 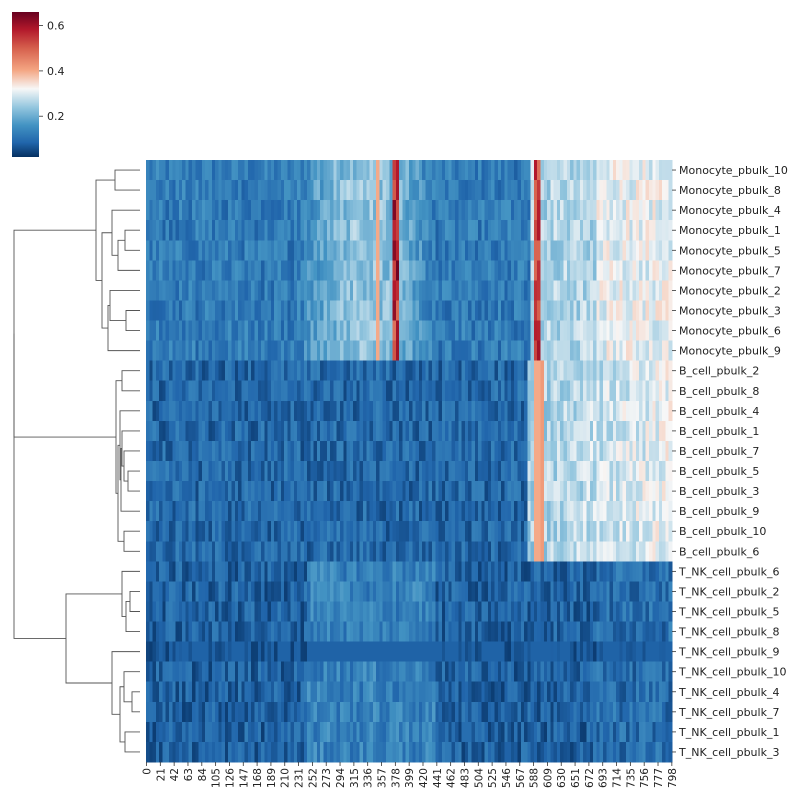 I want to click on row-label: T_NK_cell_pbulk_3, so click(x=728, y=752).